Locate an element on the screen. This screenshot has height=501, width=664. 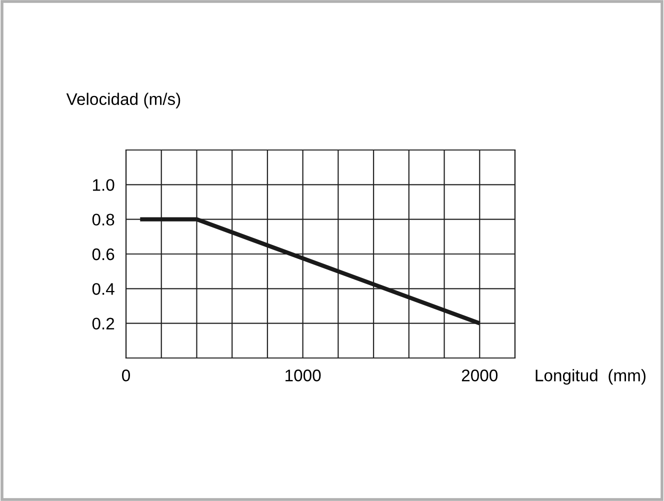
x-tick-label: 0 is located at coordinates (126, 376).